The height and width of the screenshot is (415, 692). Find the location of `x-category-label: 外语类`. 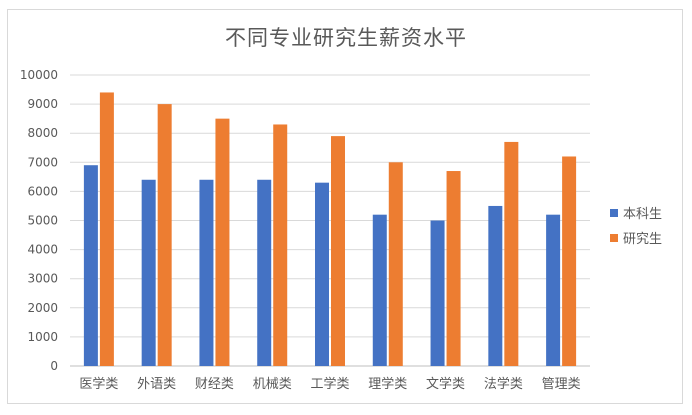

x-category-label: 外语类 is located at coordinates (156, 384).